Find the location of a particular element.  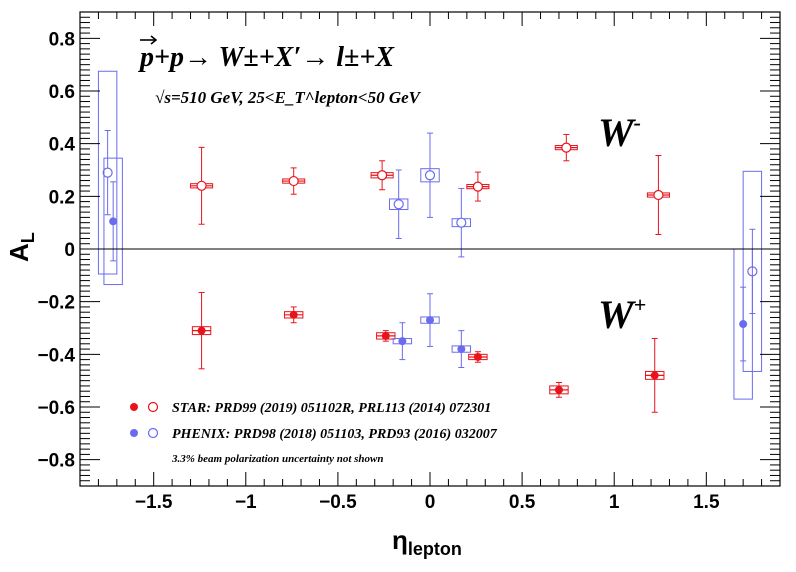

x-tick-label: 1.5 is located at coordinates (706, 502).